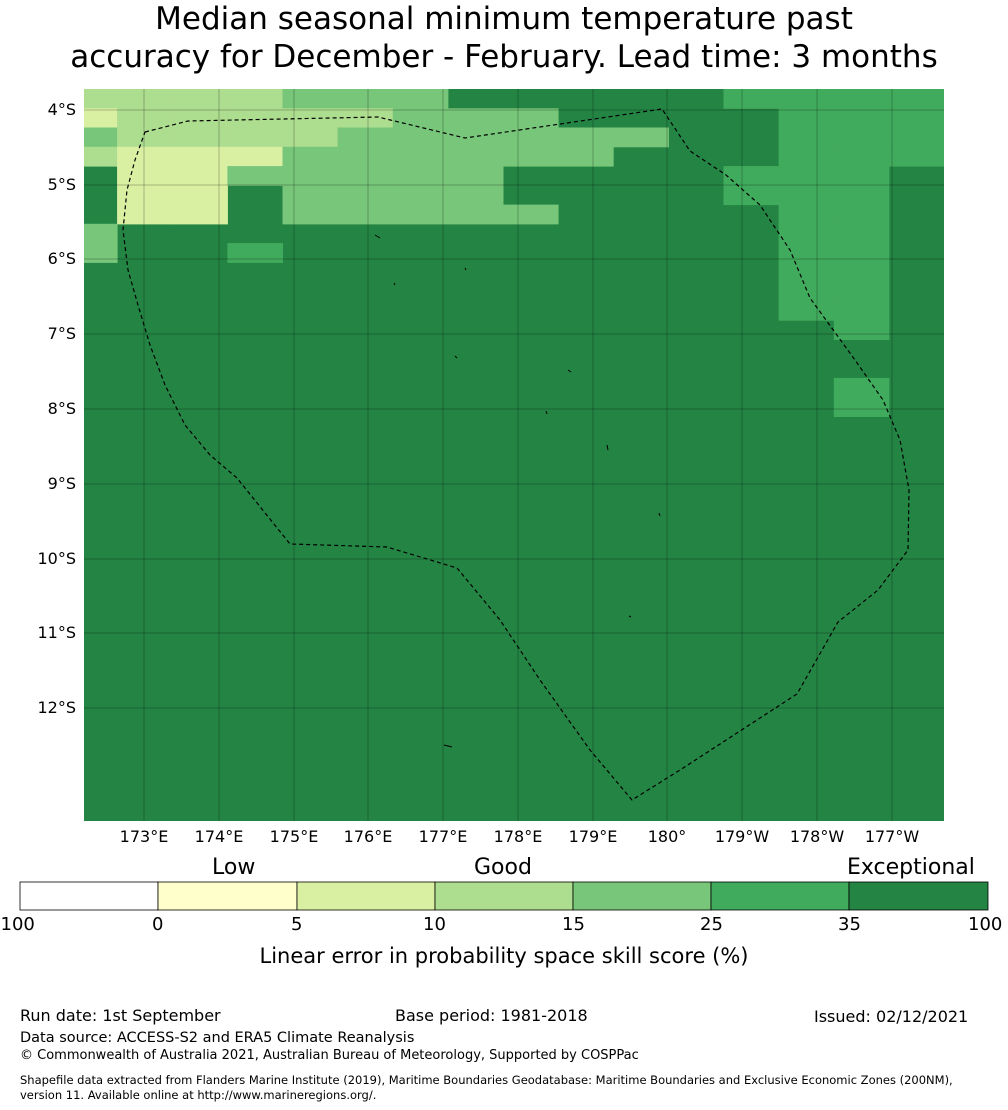  Describe the element at coordinates (911, 867) in the screenshot. I see `legend-category-exceptional: Exceptional` at that location.